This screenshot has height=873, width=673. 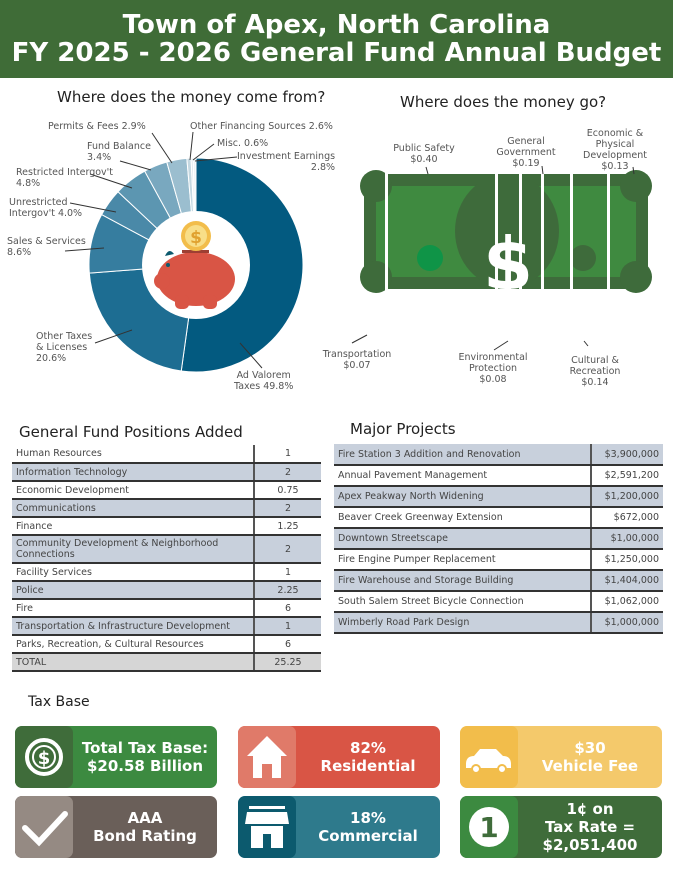 What do you see at coordinates (59, 702) in the screenshot?
I see `taxbase-title: Tax Base` at bounding box center [59, 702].